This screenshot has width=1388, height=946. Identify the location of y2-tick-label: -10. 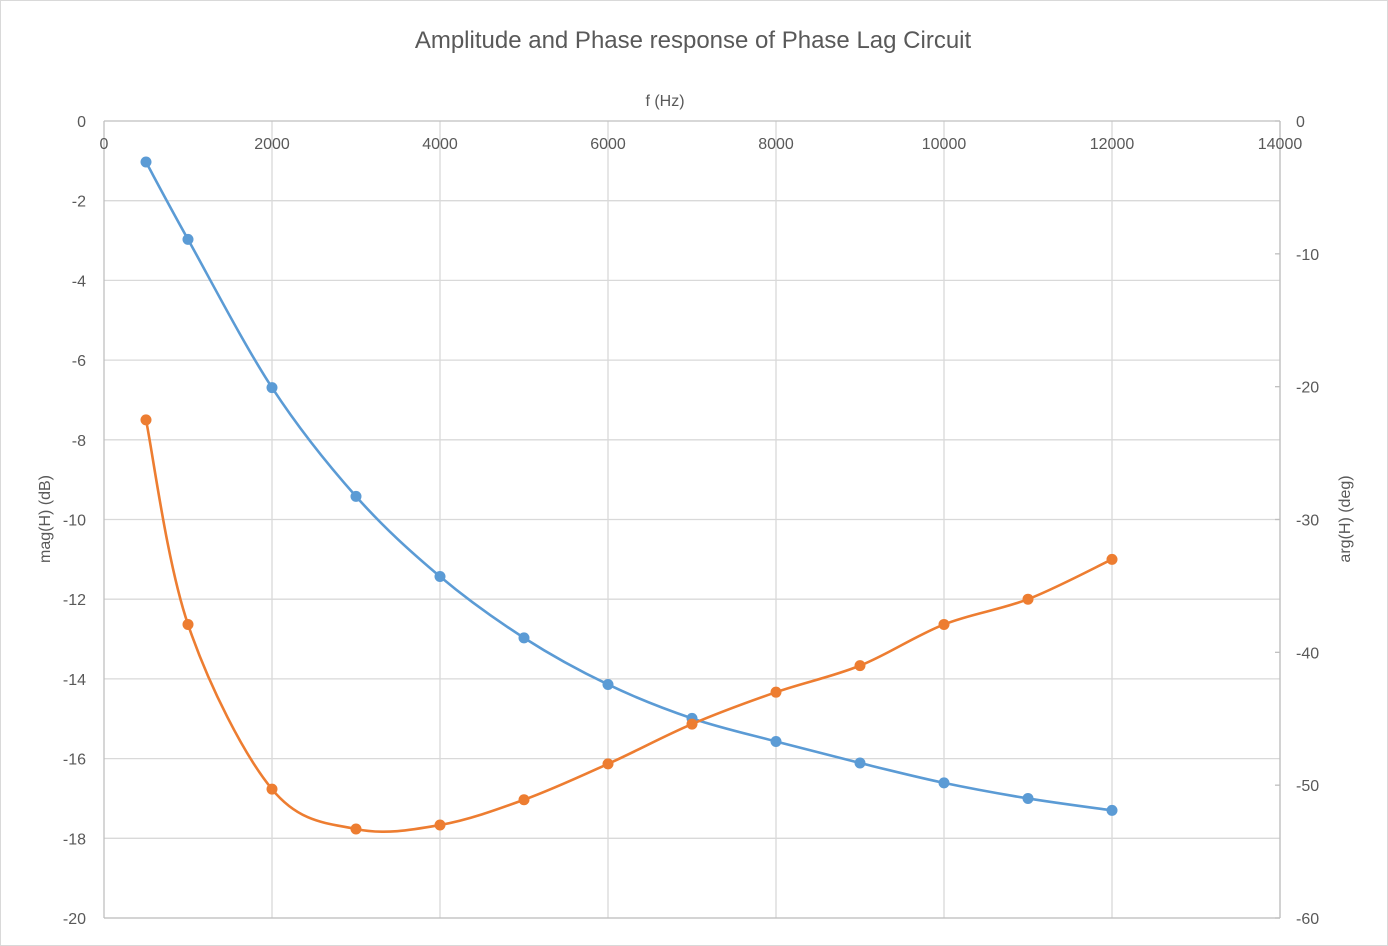
(1307, 255).